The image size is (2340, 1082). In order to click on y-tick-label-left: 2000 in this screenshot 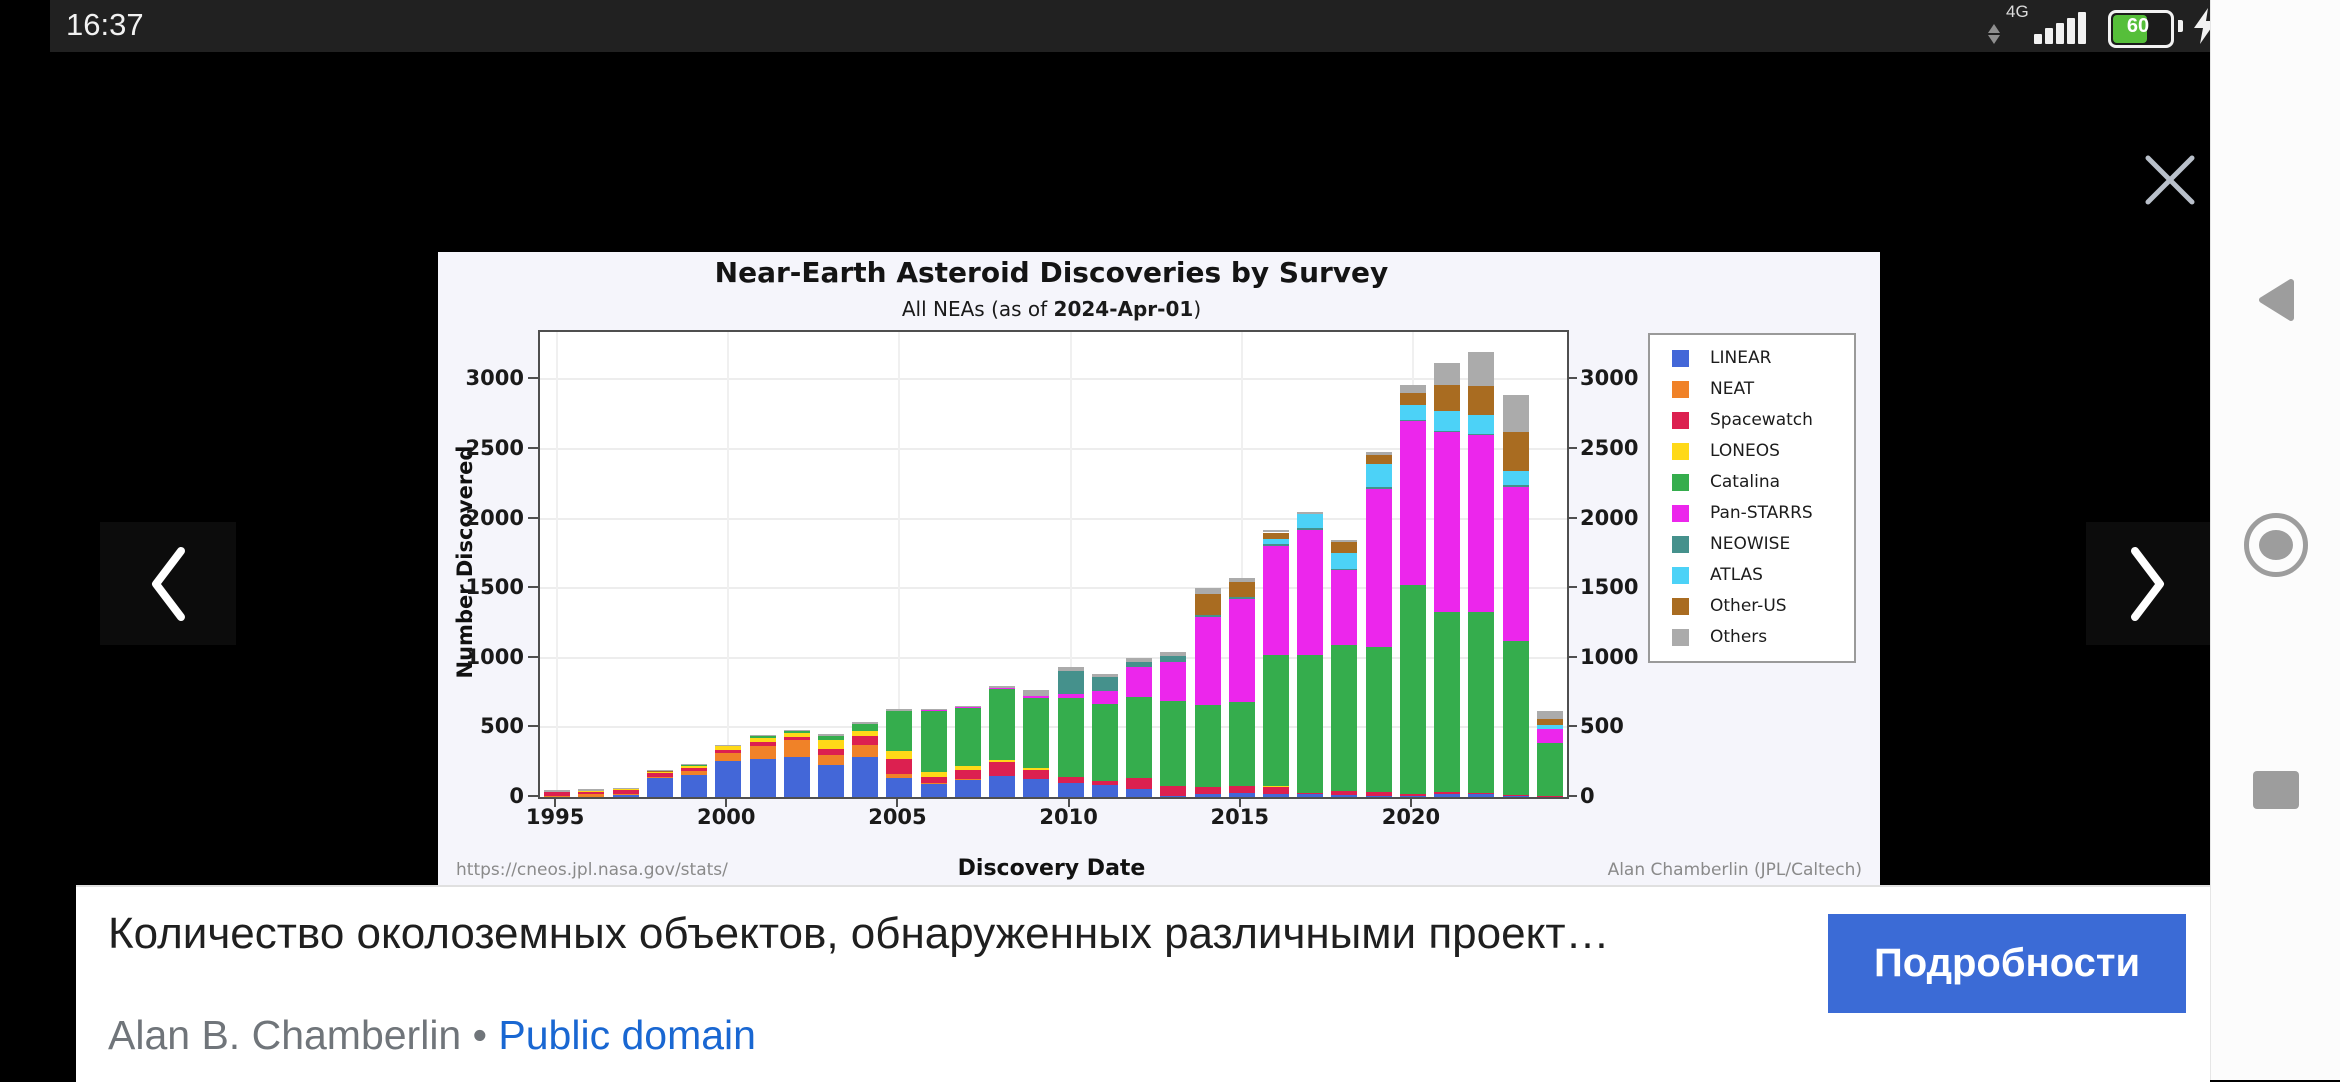, I will do `click(494, 517)`.